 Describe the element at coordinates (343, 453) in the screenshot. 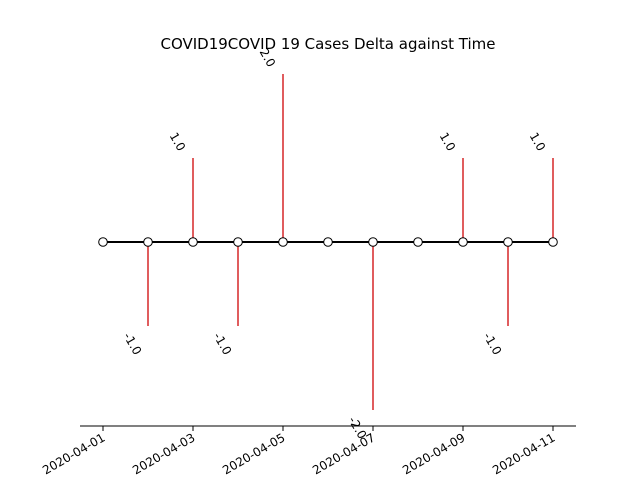

I see `x-tick-label-2020-04-07: 2020-04-07` at that location.